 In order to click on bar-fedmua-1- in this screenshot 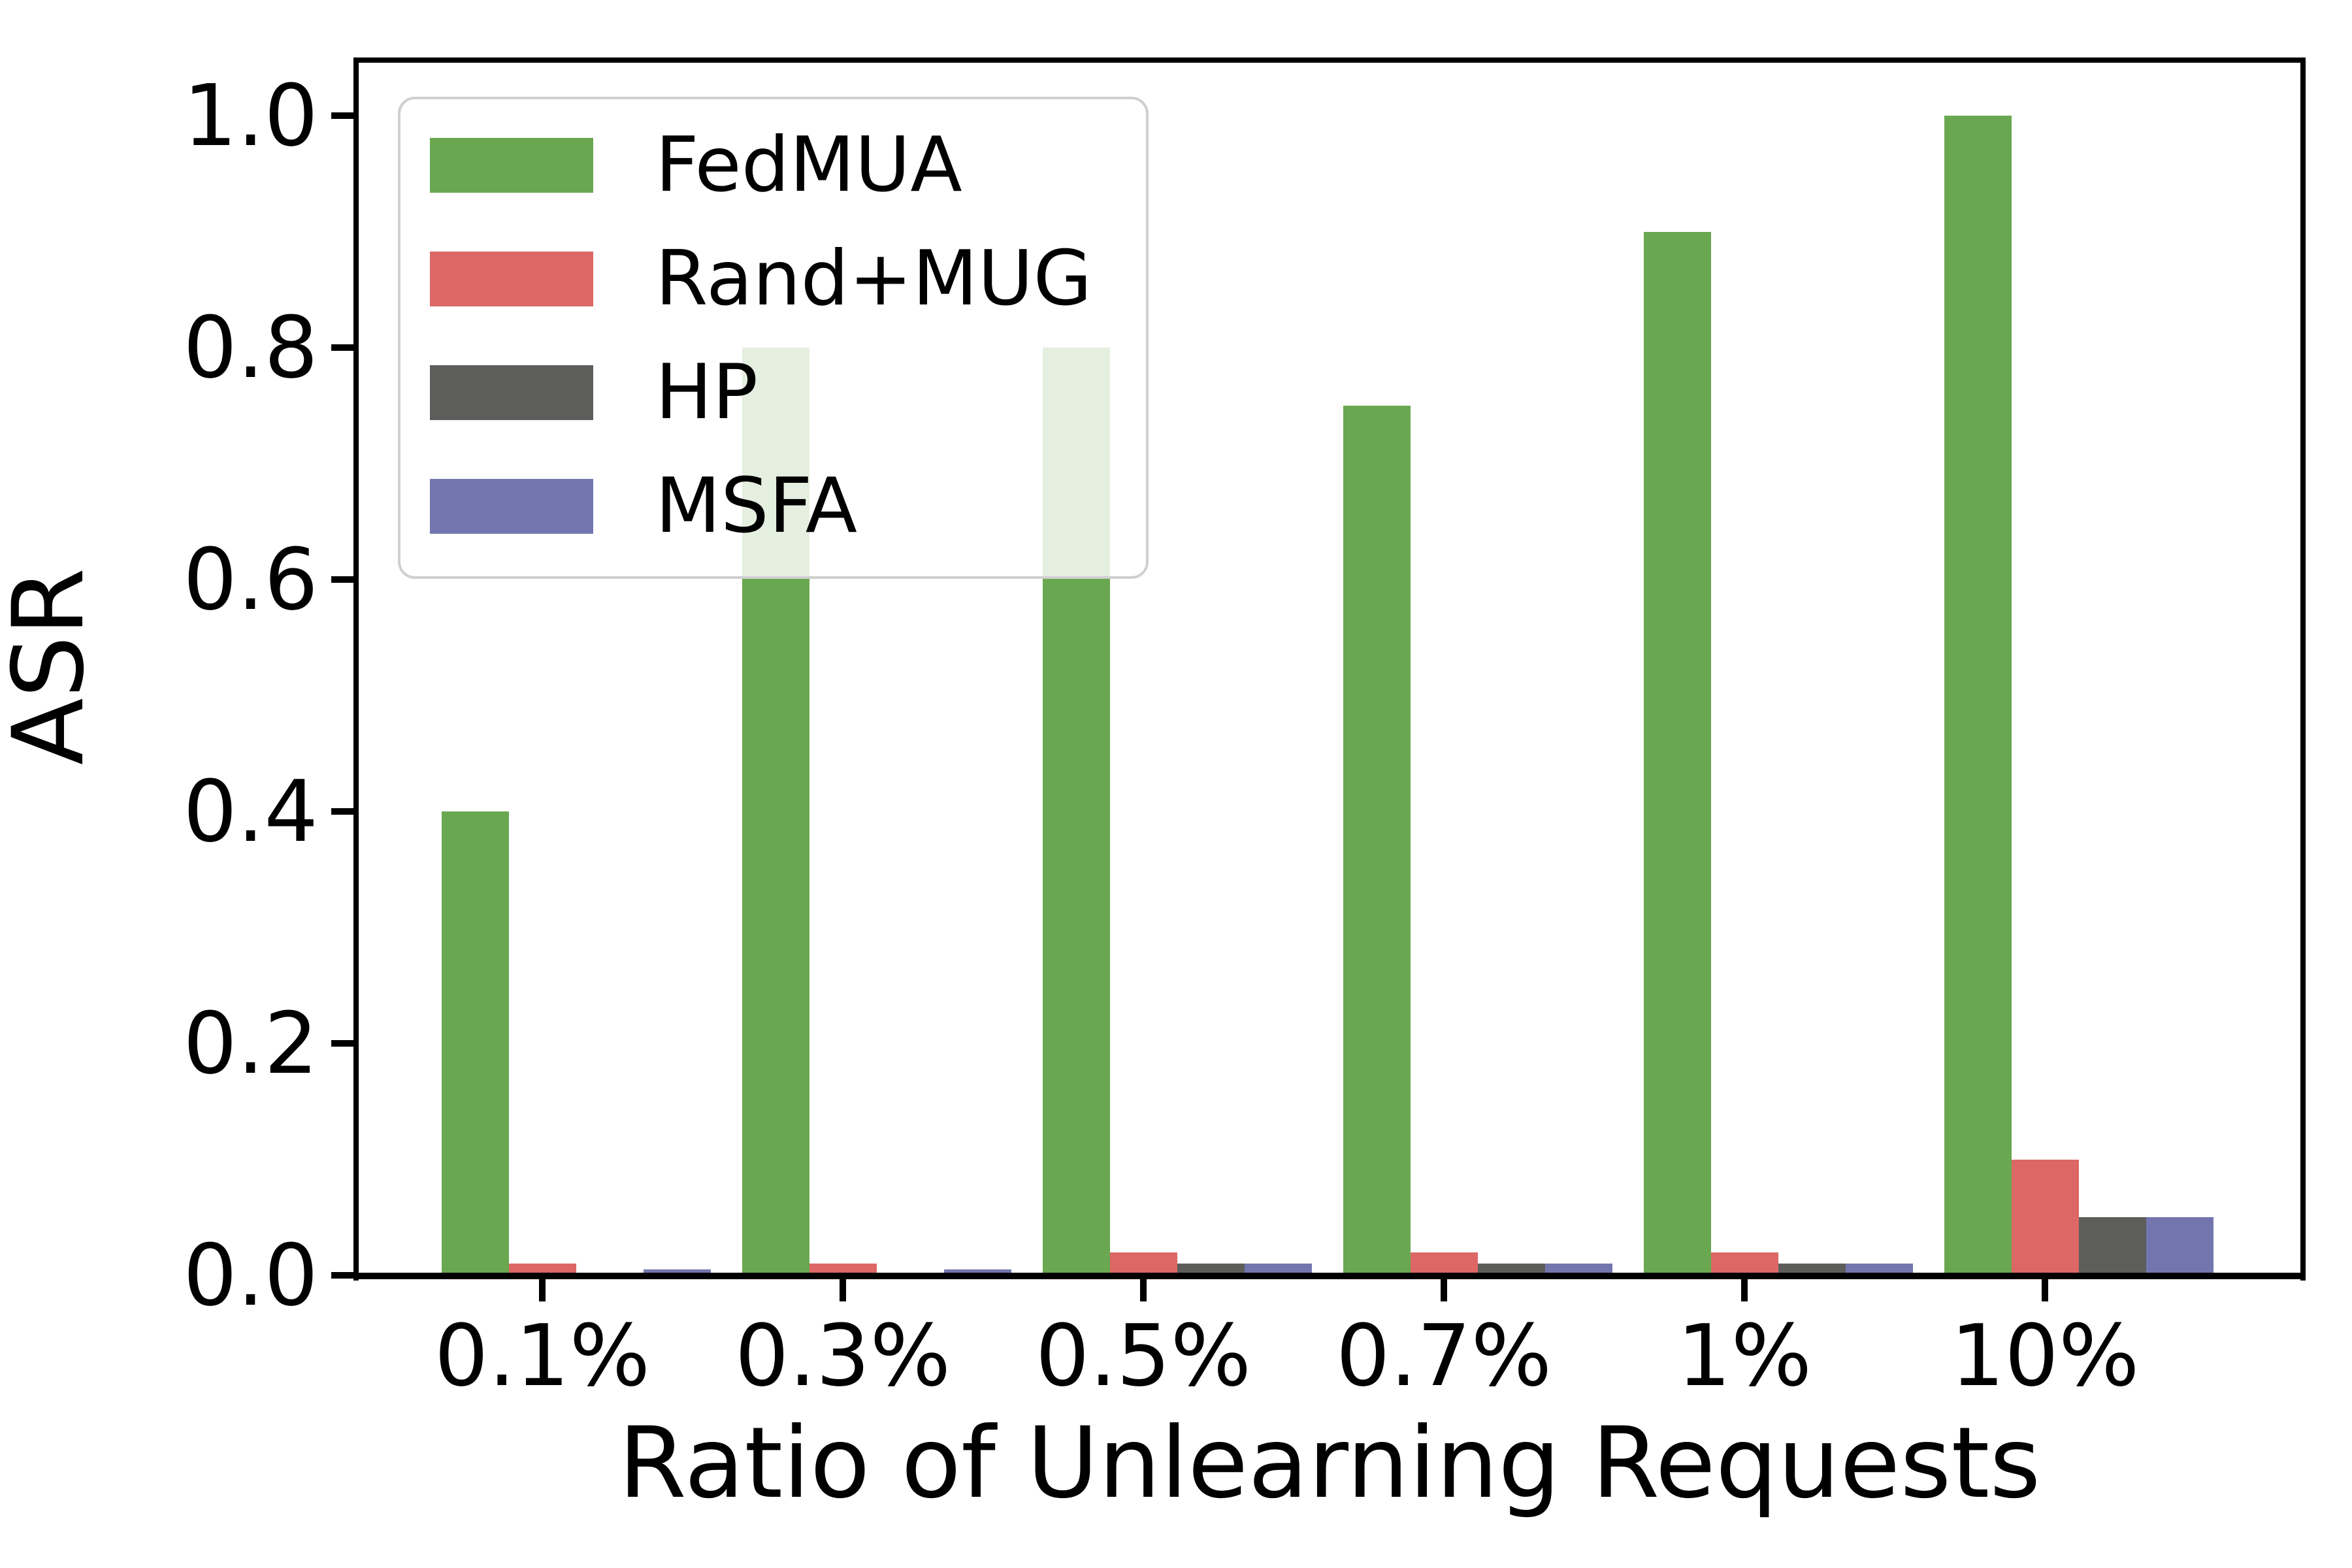, I will do `click(1677, 753)`.